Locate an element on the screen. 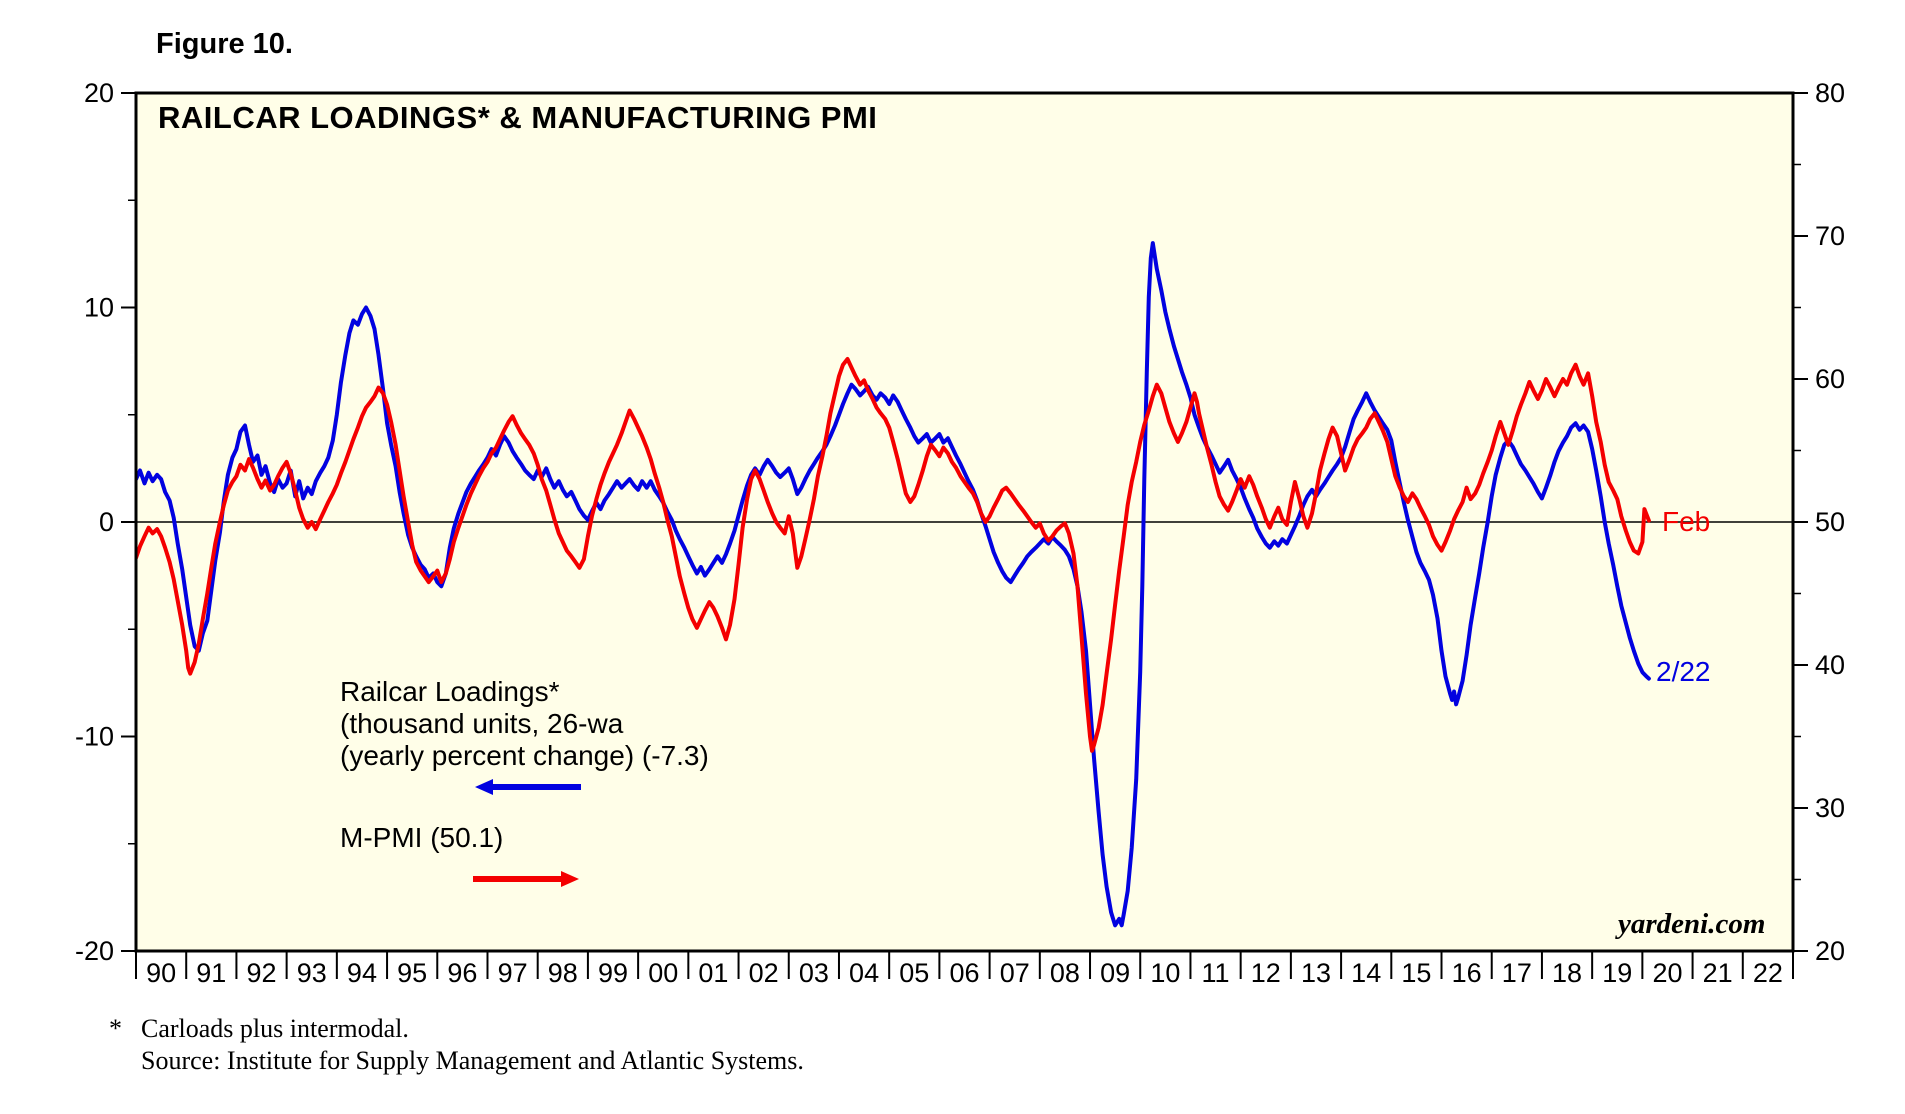  svg-text: 18 is located at coordinates (1567, 973).